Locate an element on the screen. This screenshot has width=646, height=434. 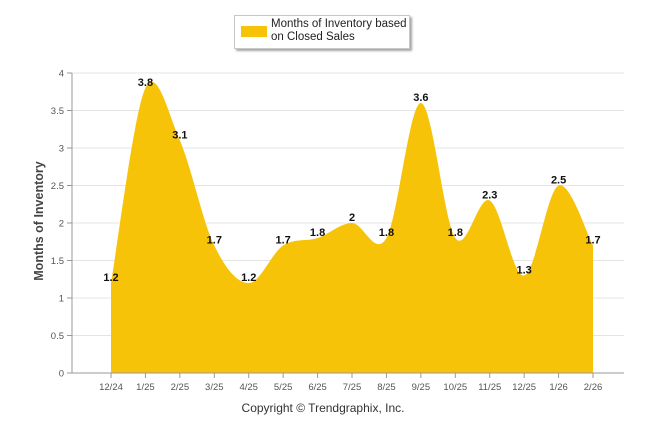
y-tick-label: 0.5 is located at coordinates (57, 336).